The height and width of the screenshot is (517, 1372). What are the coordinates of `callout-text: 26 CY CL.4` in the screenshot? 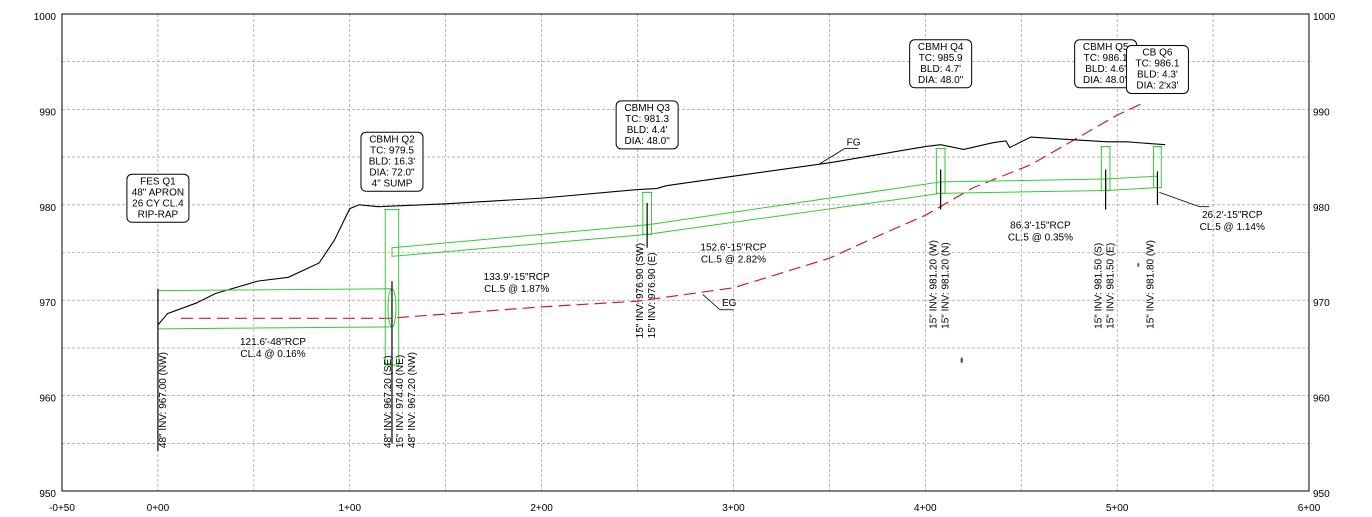 It's located at (158, 203).